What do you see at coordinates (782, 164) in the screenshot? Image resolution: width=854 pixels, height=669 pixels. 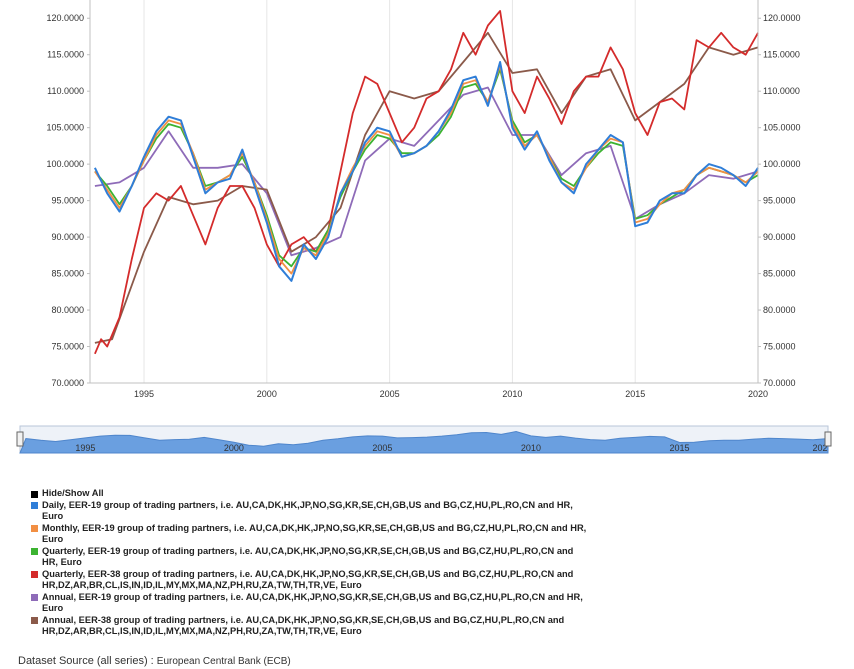 I see `y-tick-label-right: 100.0000` at bounding box center [782, 164].